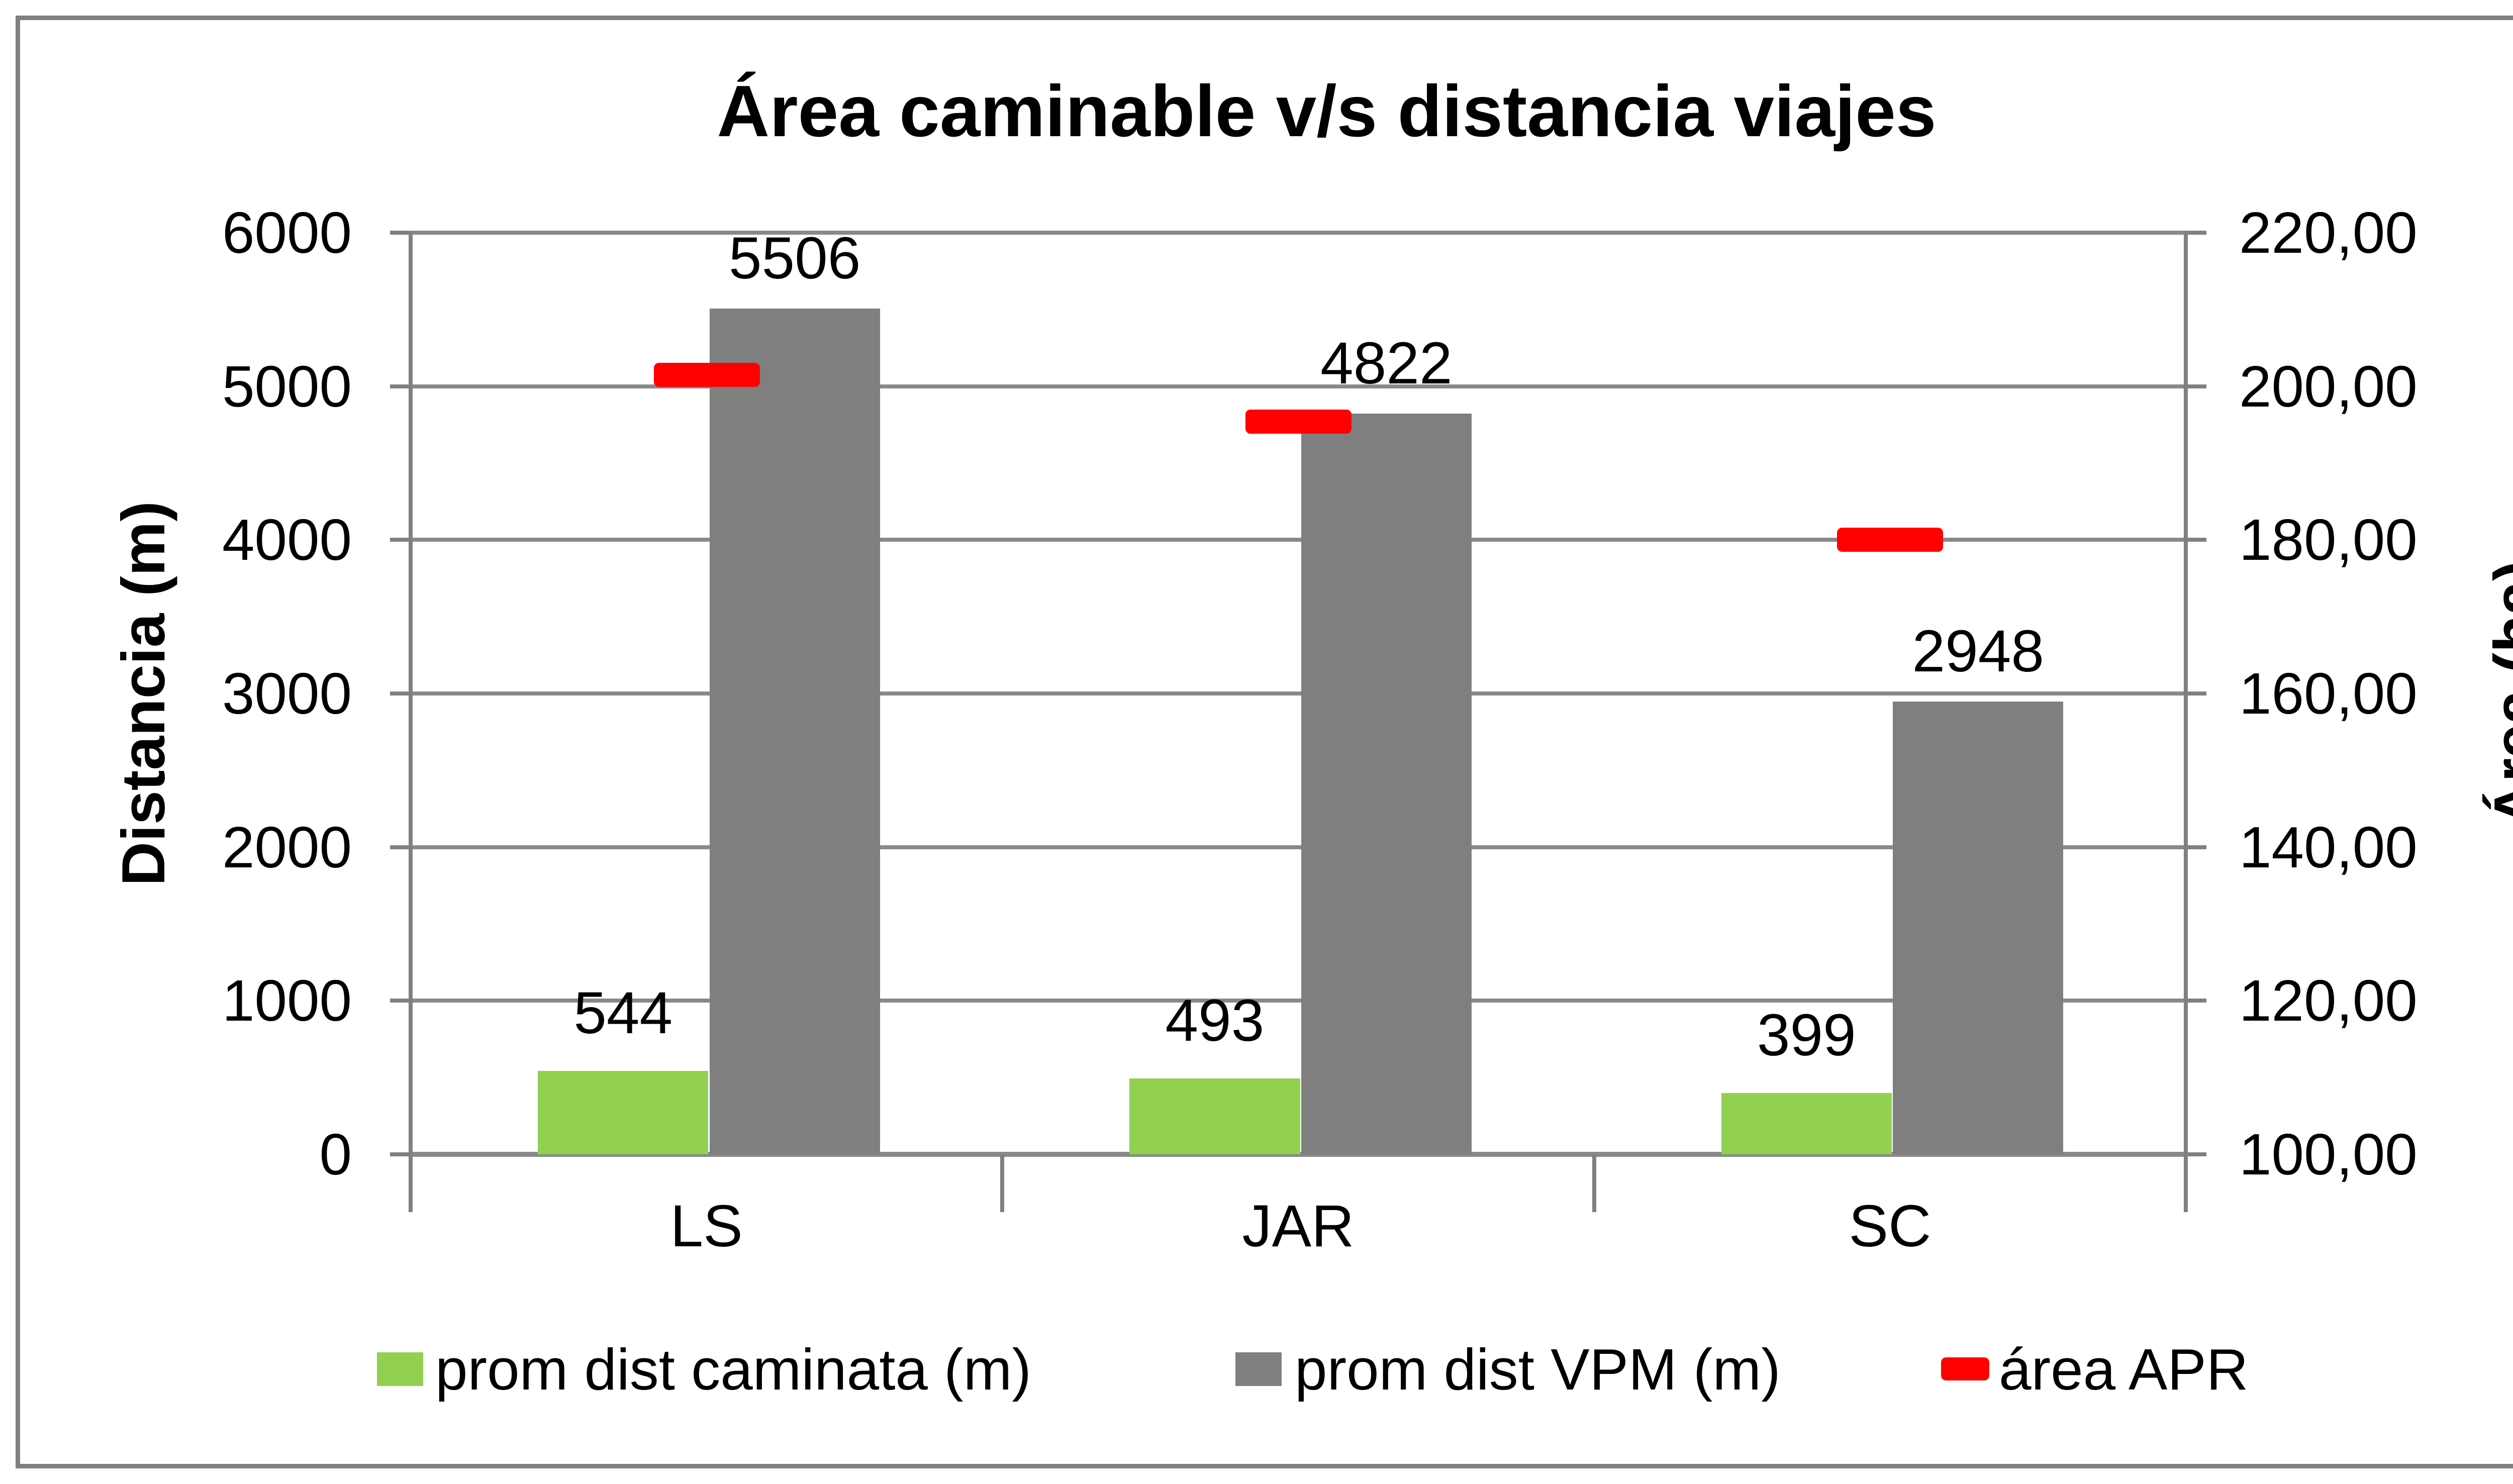  What do you see at coordinates (733, 1369) in the screenshot?
I see `legend-label: prom dist caminata (m)` at bounding box center [733, 1369].